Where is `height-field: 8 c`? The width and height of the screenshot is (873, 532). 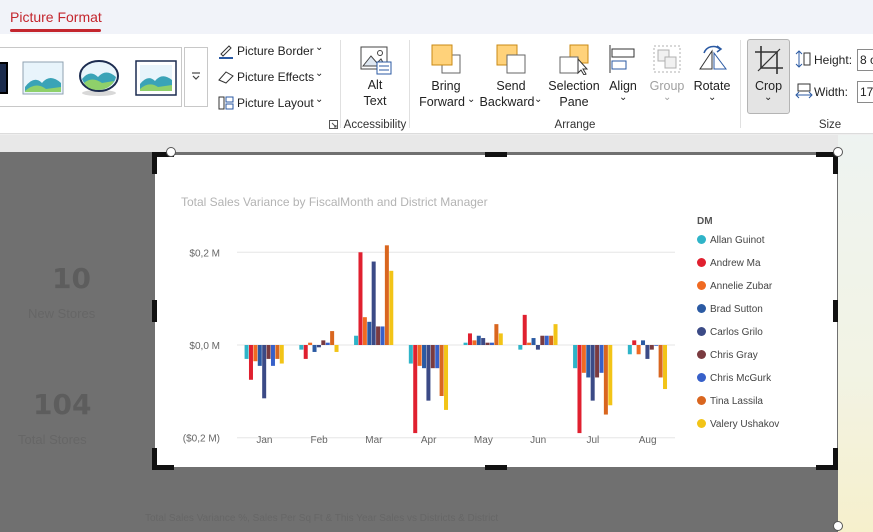 height-field: 8 c is located at coordinates (865, 60).